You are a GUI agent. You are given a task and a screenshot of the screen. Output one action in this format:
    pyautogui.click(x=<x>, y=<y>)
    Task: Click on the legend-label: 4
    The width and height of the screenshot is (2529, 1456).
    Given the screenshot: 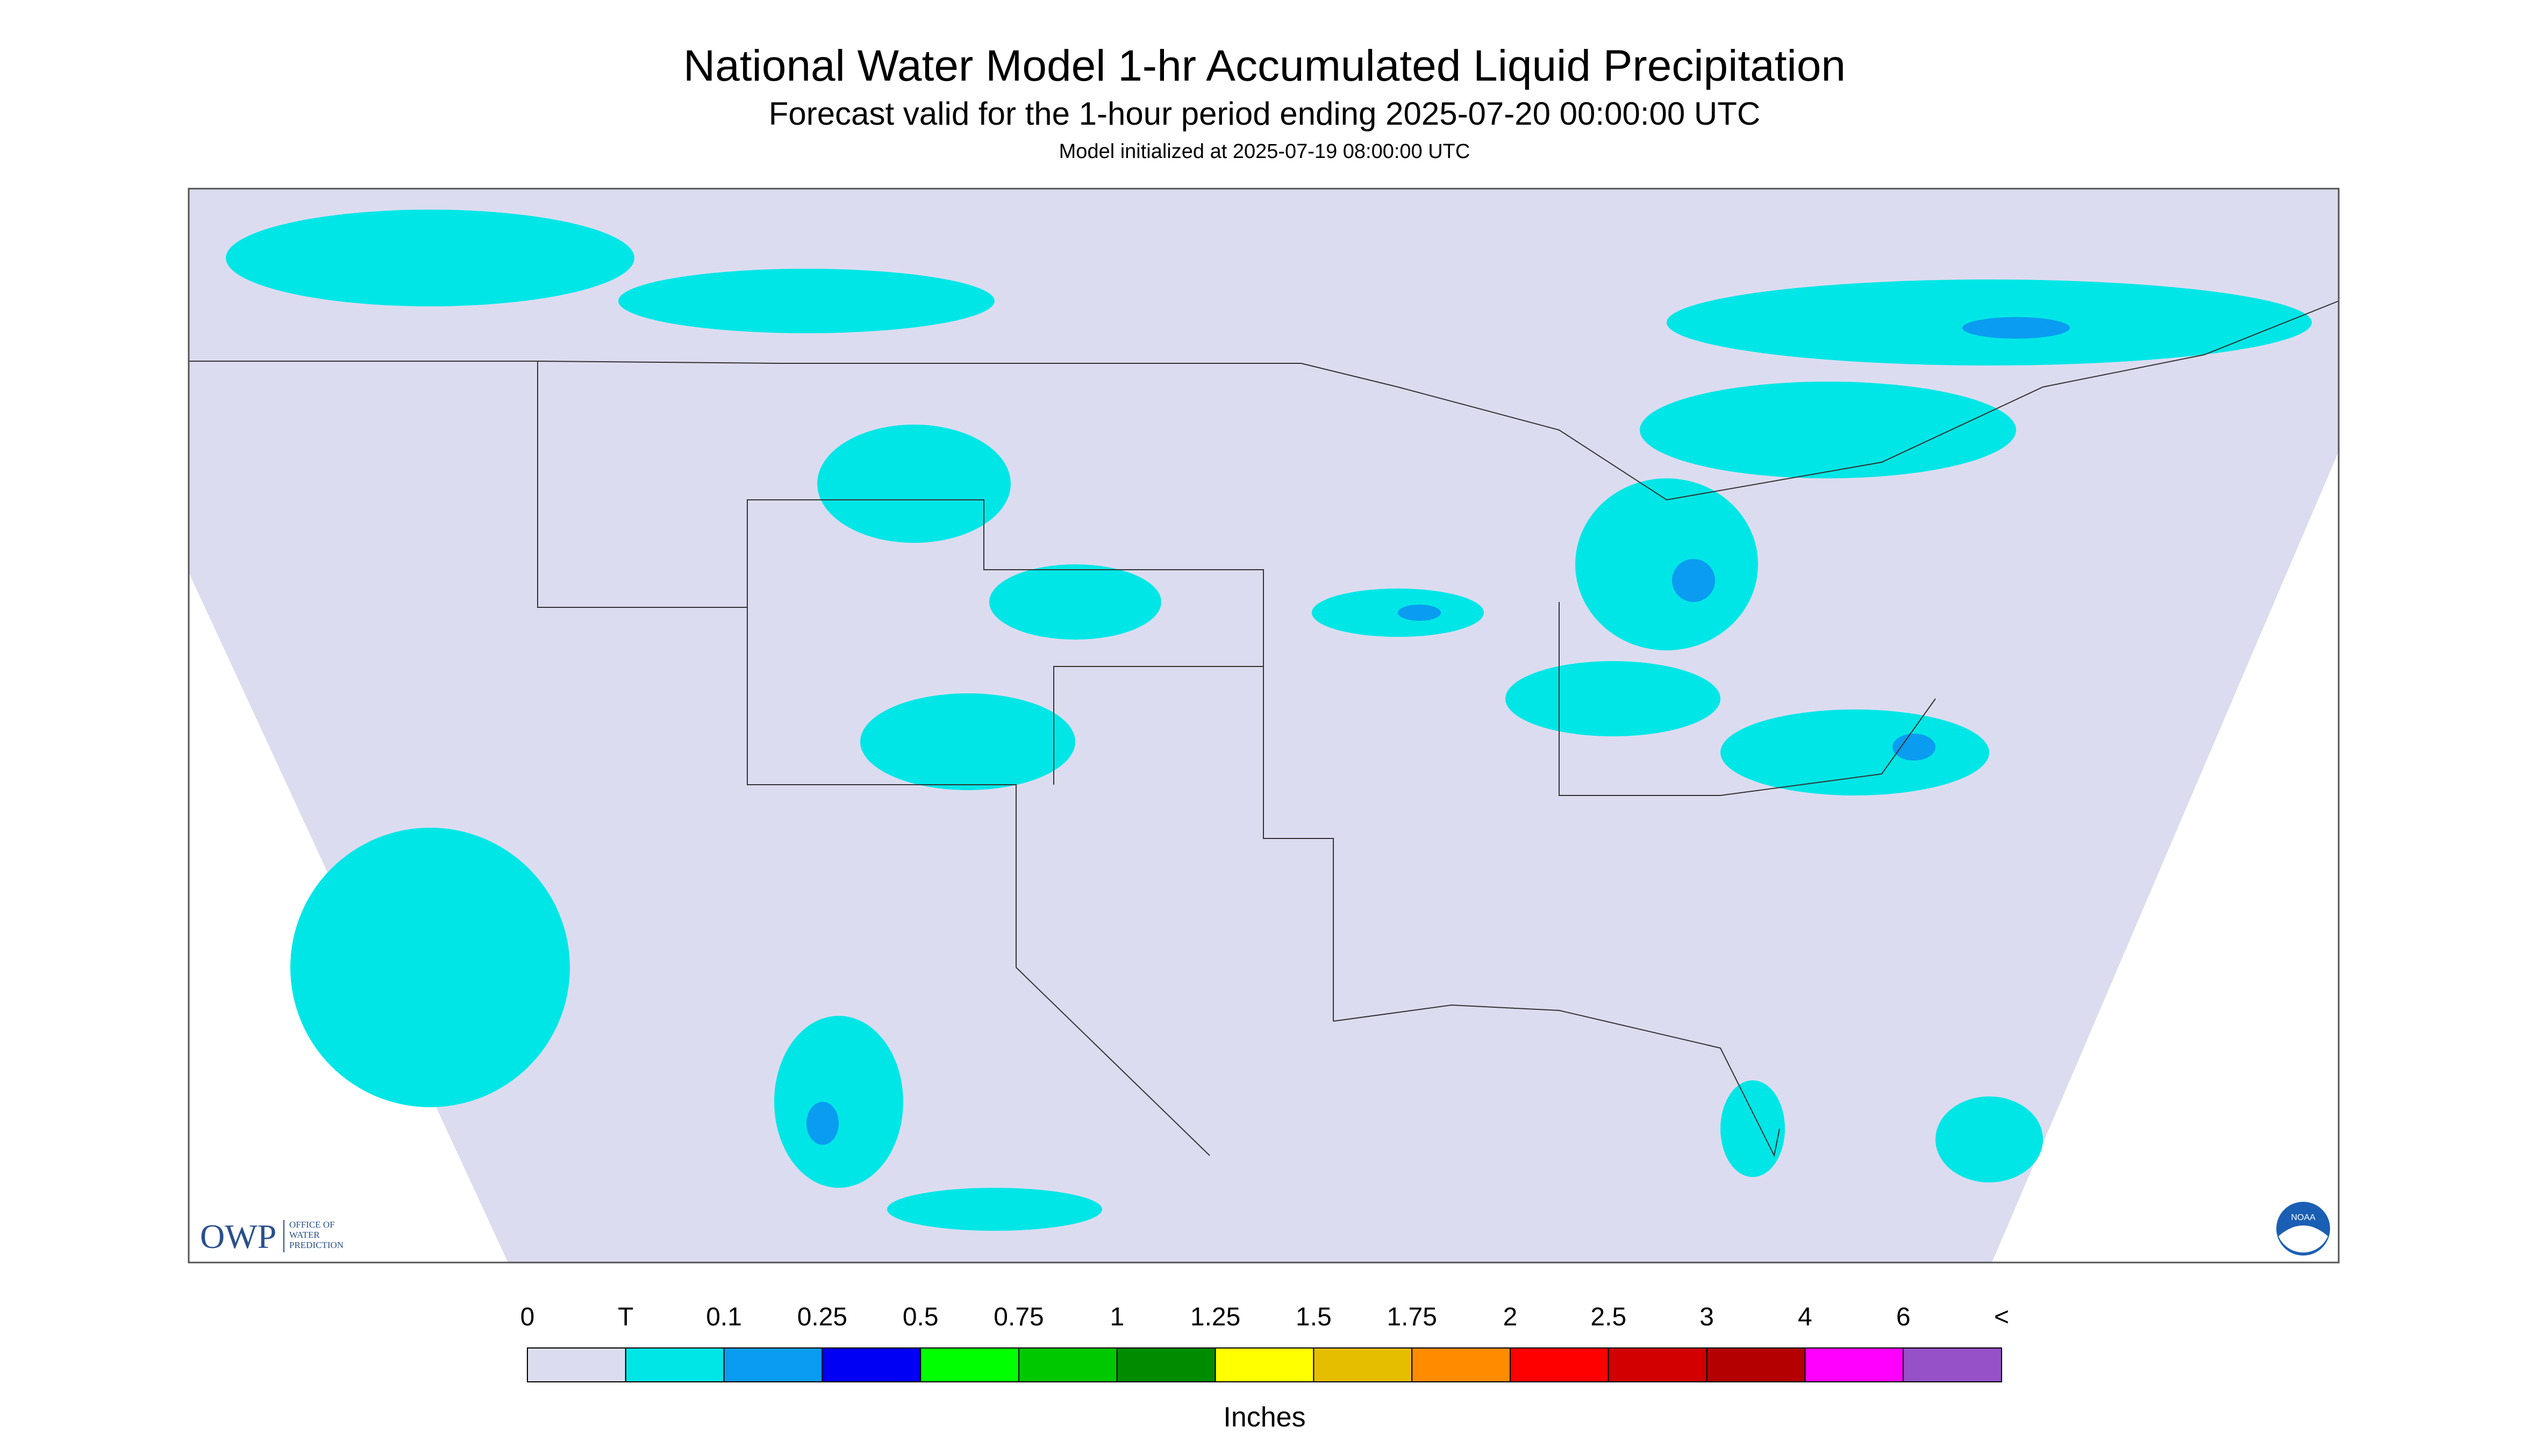 What is the action you would take?
    pyautogui.click(x=1805, y=1317)
    